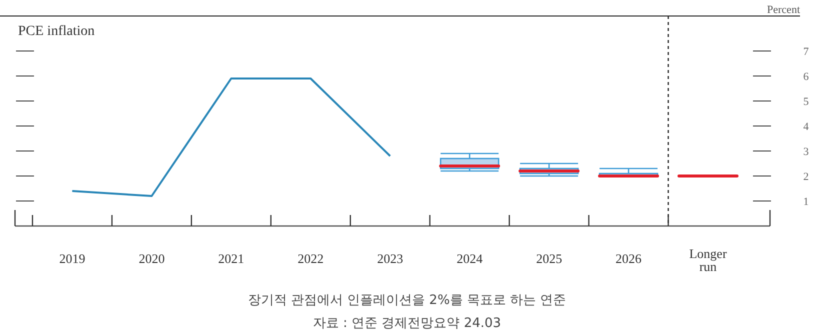 This screenshot has width=815, height=336. What do you see at coordinates (56, 31) in the screenshot?
I see `title: PCE inflation` at bounding box center [56, 31].